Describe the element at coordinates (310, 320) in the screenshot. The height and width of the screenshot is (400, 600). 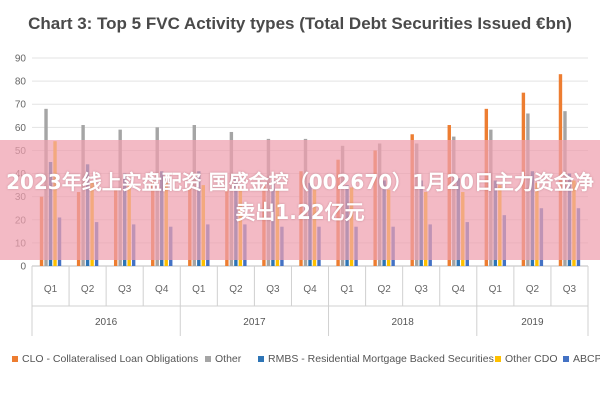
I see `year-axis: 2016 2017 2018 2019` at that location.